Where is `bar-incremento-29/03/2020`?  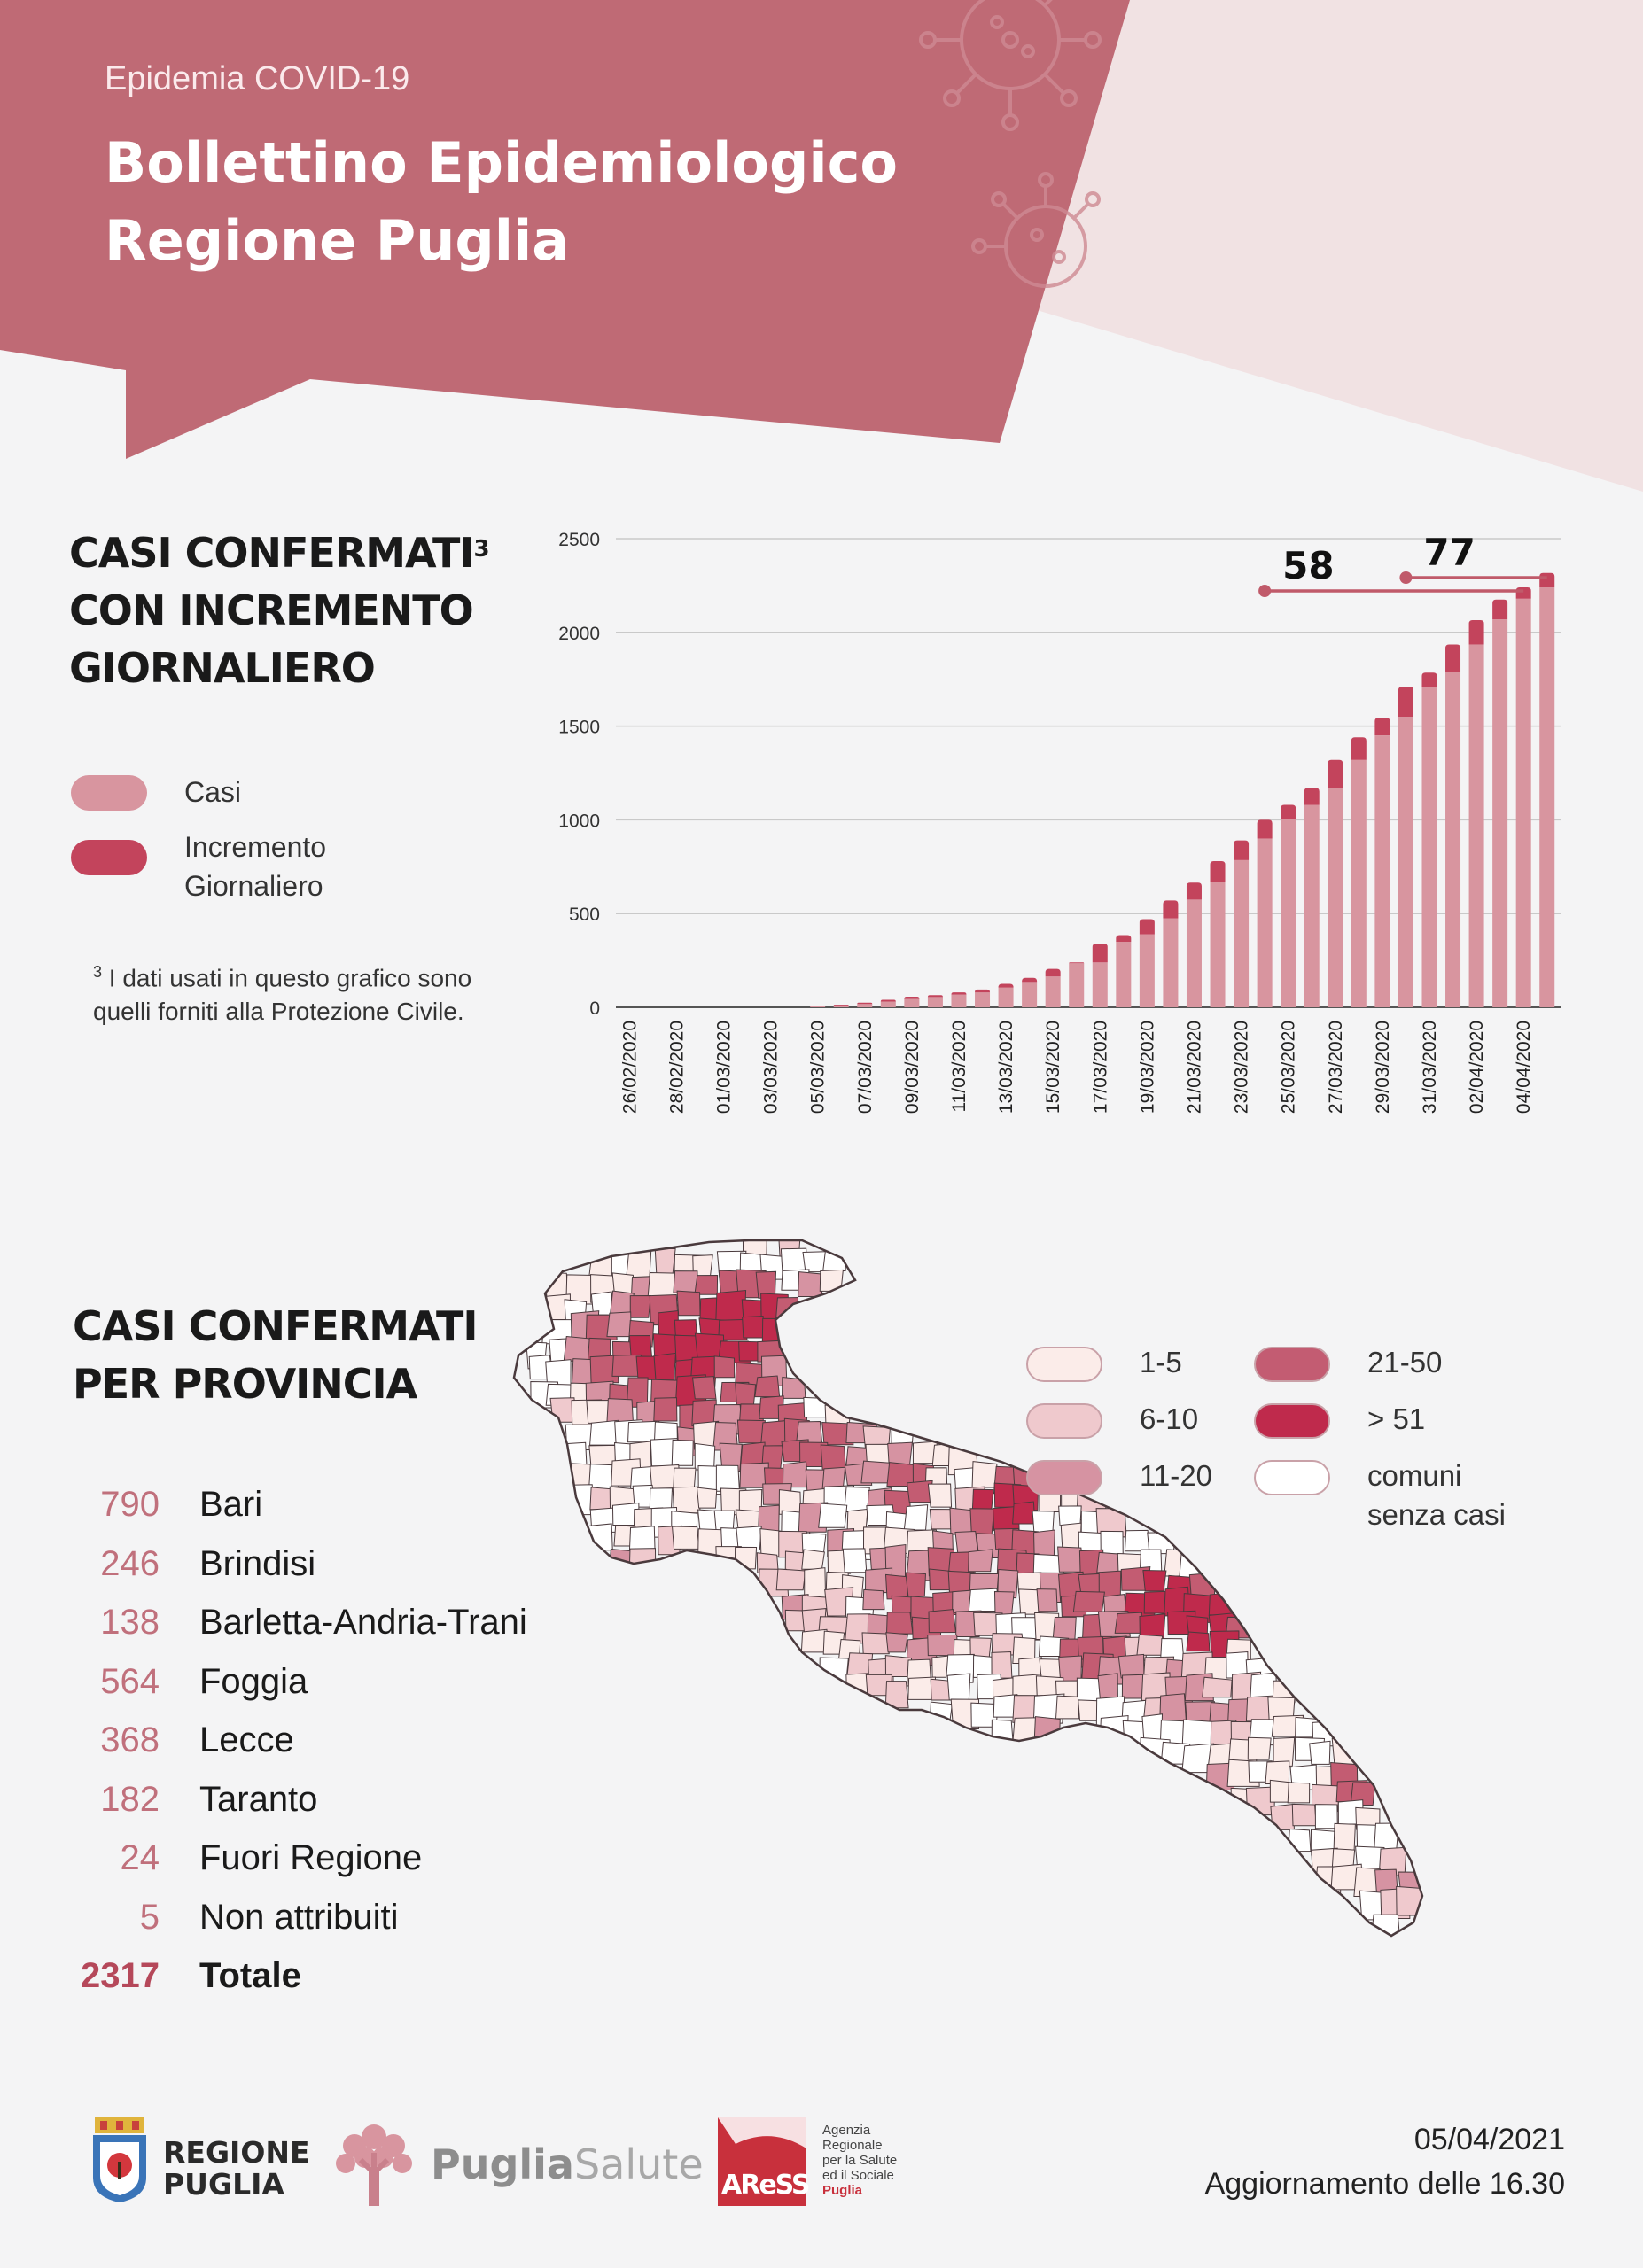 bar-incremento-29/03/2020 is located at coordinates (1382, 727).